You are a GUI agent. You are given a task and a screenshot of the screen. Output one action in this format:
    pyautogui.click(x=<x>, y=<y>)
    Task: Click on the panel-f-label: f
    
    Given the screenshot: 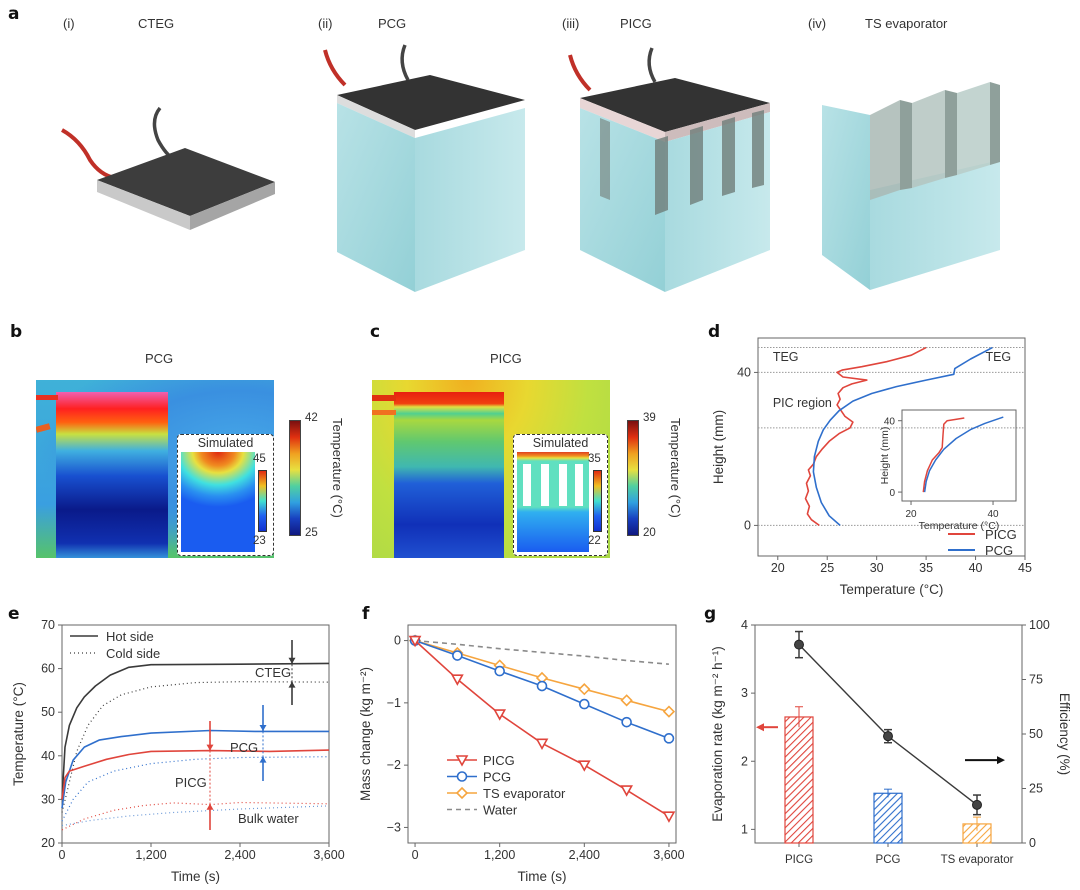 What is the action you would take?
    pyautogui.click(x=366, y=614)
    